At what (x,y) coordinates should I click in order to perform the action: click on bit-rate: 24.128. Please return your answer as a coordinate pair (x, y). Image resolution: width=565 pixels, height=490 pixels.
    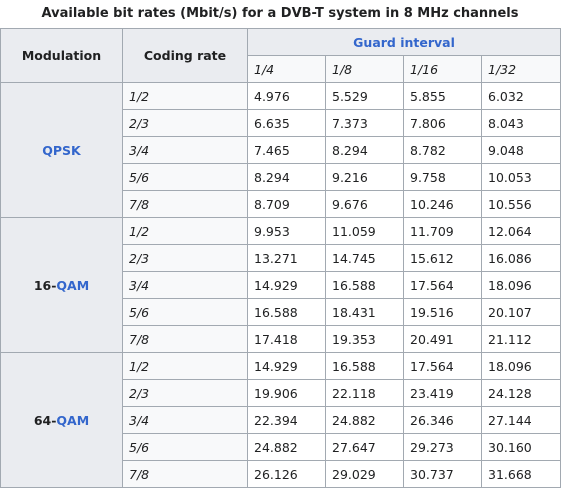
    Looking at the image, I should click on (521, 393).